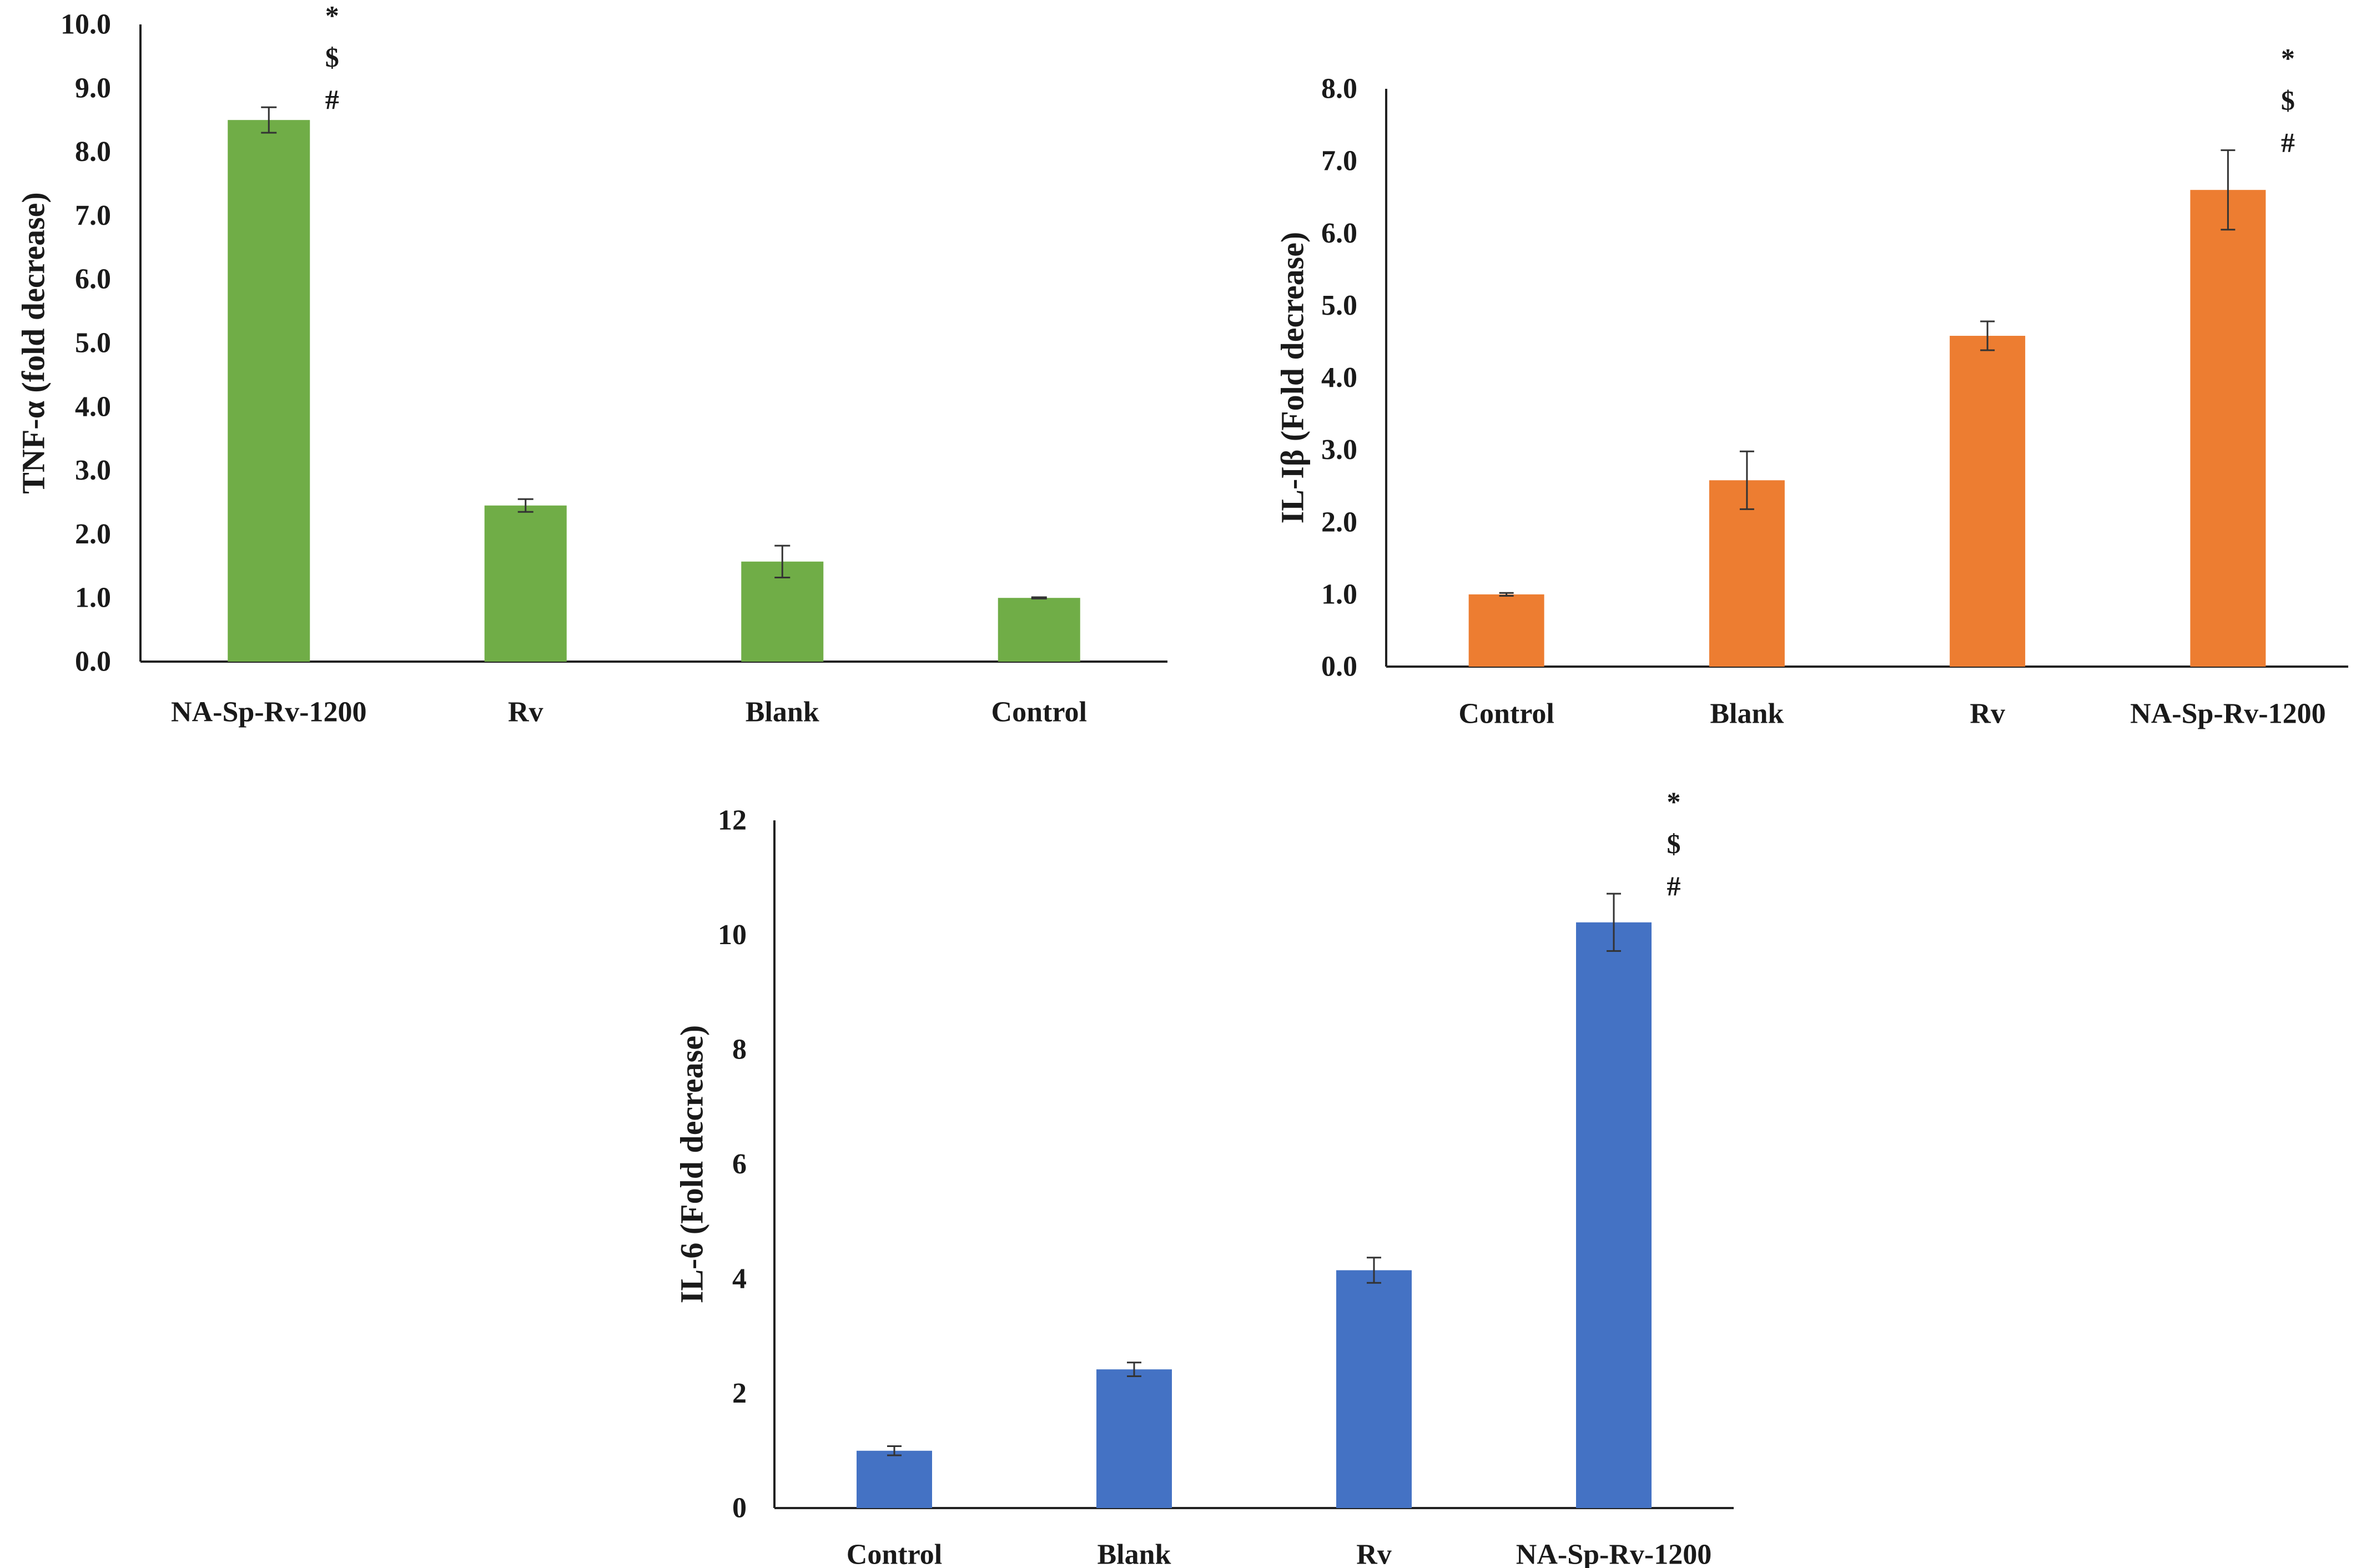 This screenshot has width=2366, height=1568. Describe the element at coordinates (692, 1165) in the screenshot. I see `y-axis-title: IL-6 (Fold decrease)` at that location.